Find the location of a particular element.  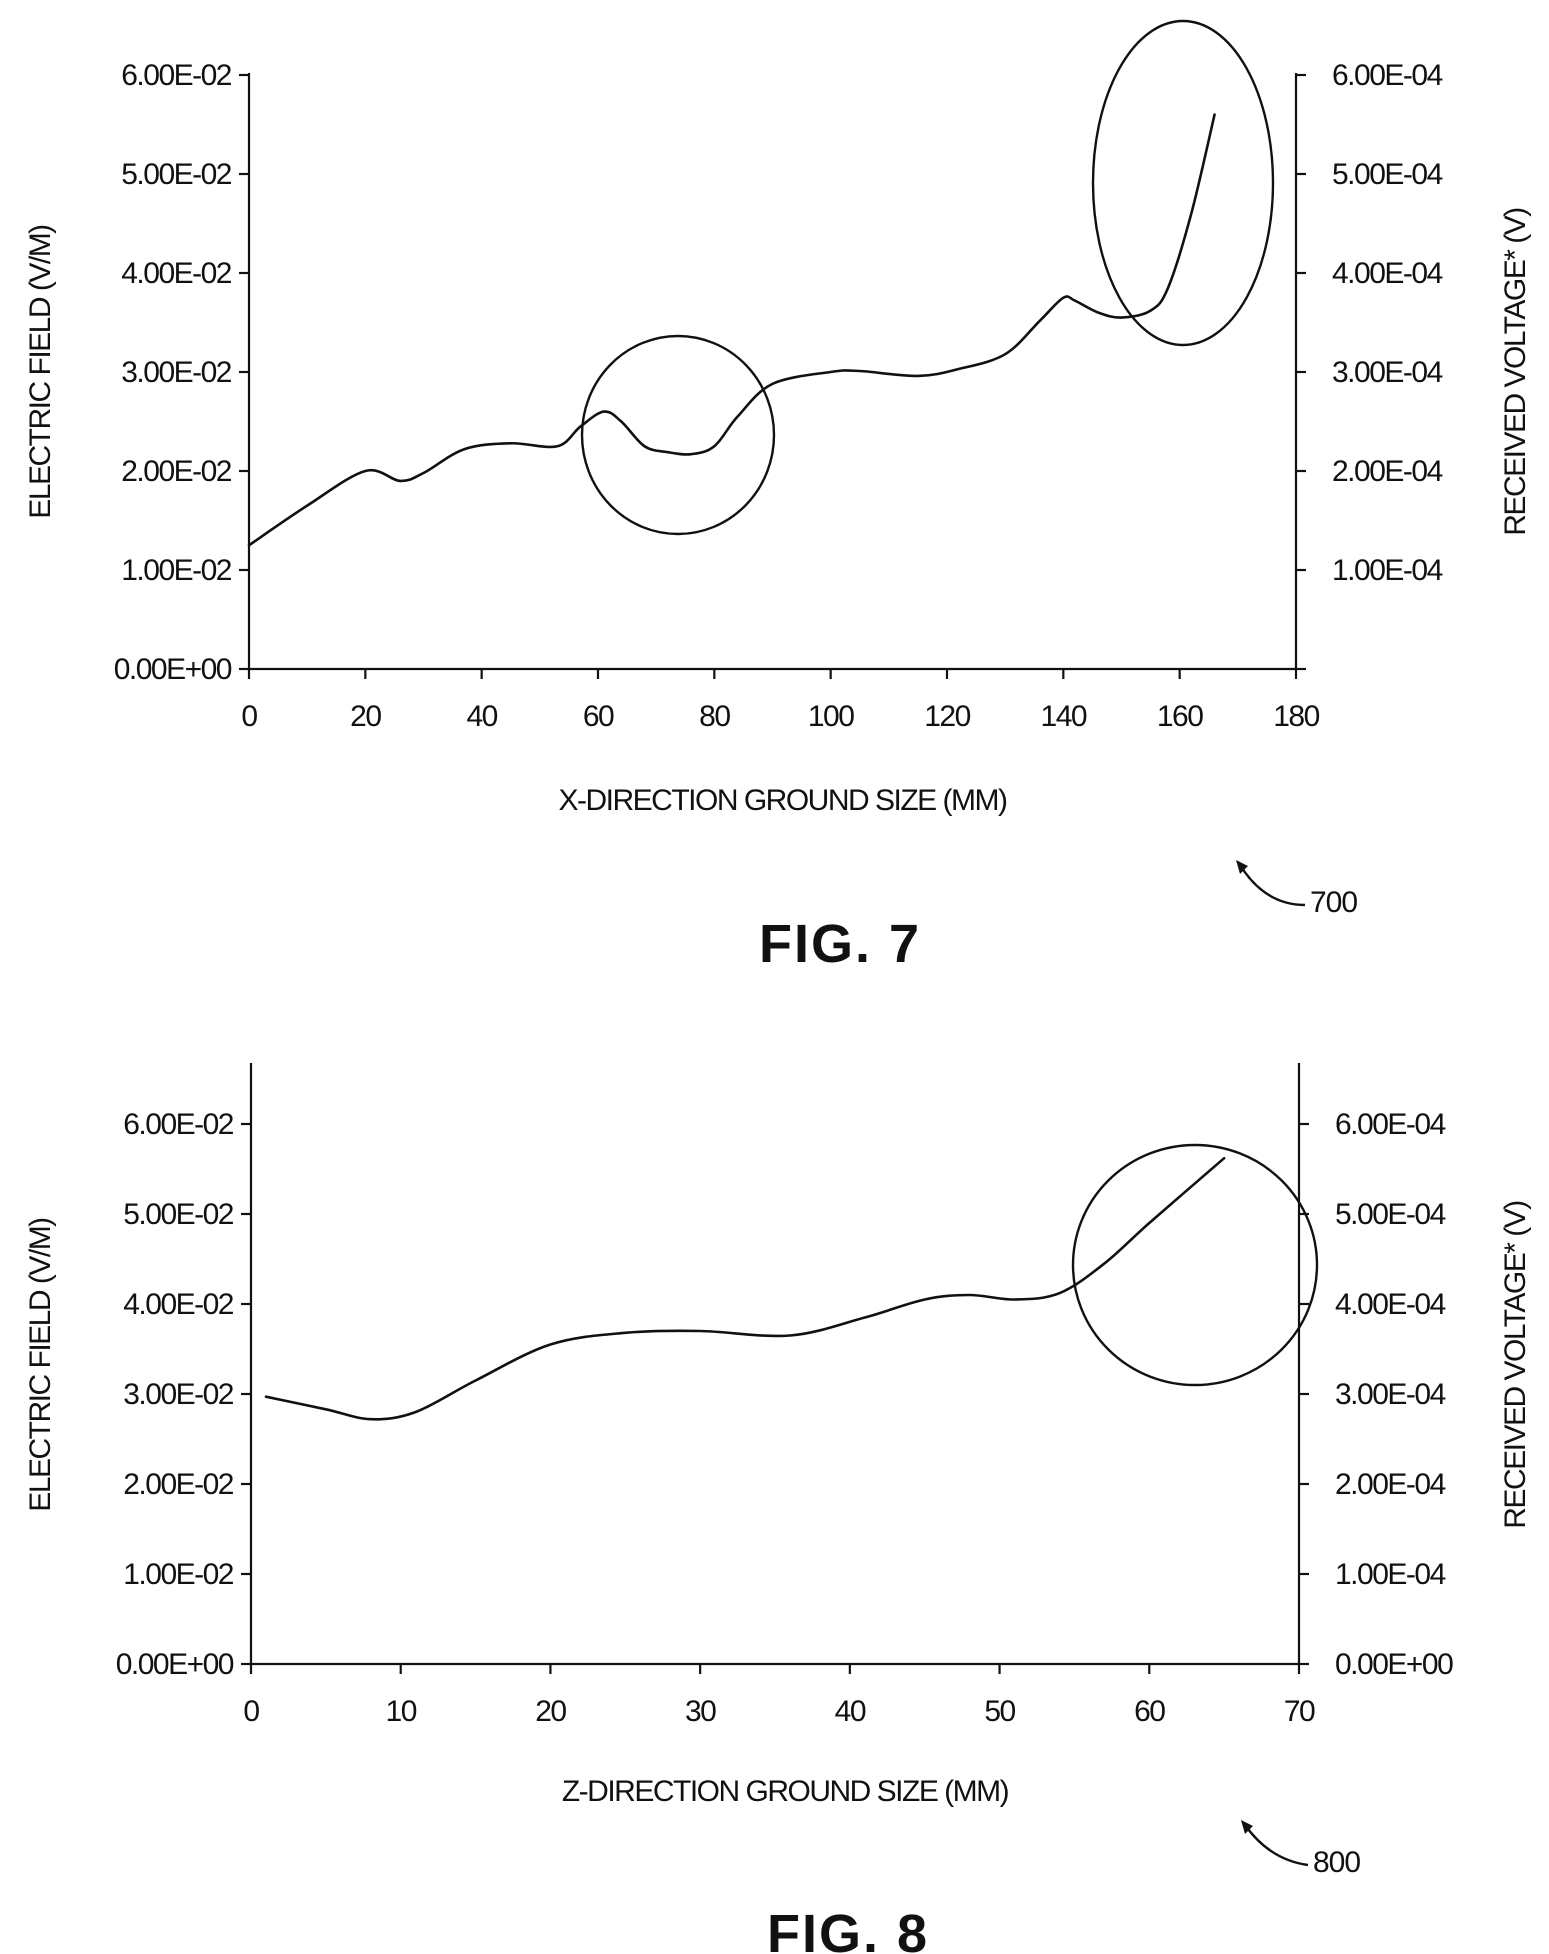

fig7-y-tick-label: 3.00E-02 is located at coordinates (176, 372).